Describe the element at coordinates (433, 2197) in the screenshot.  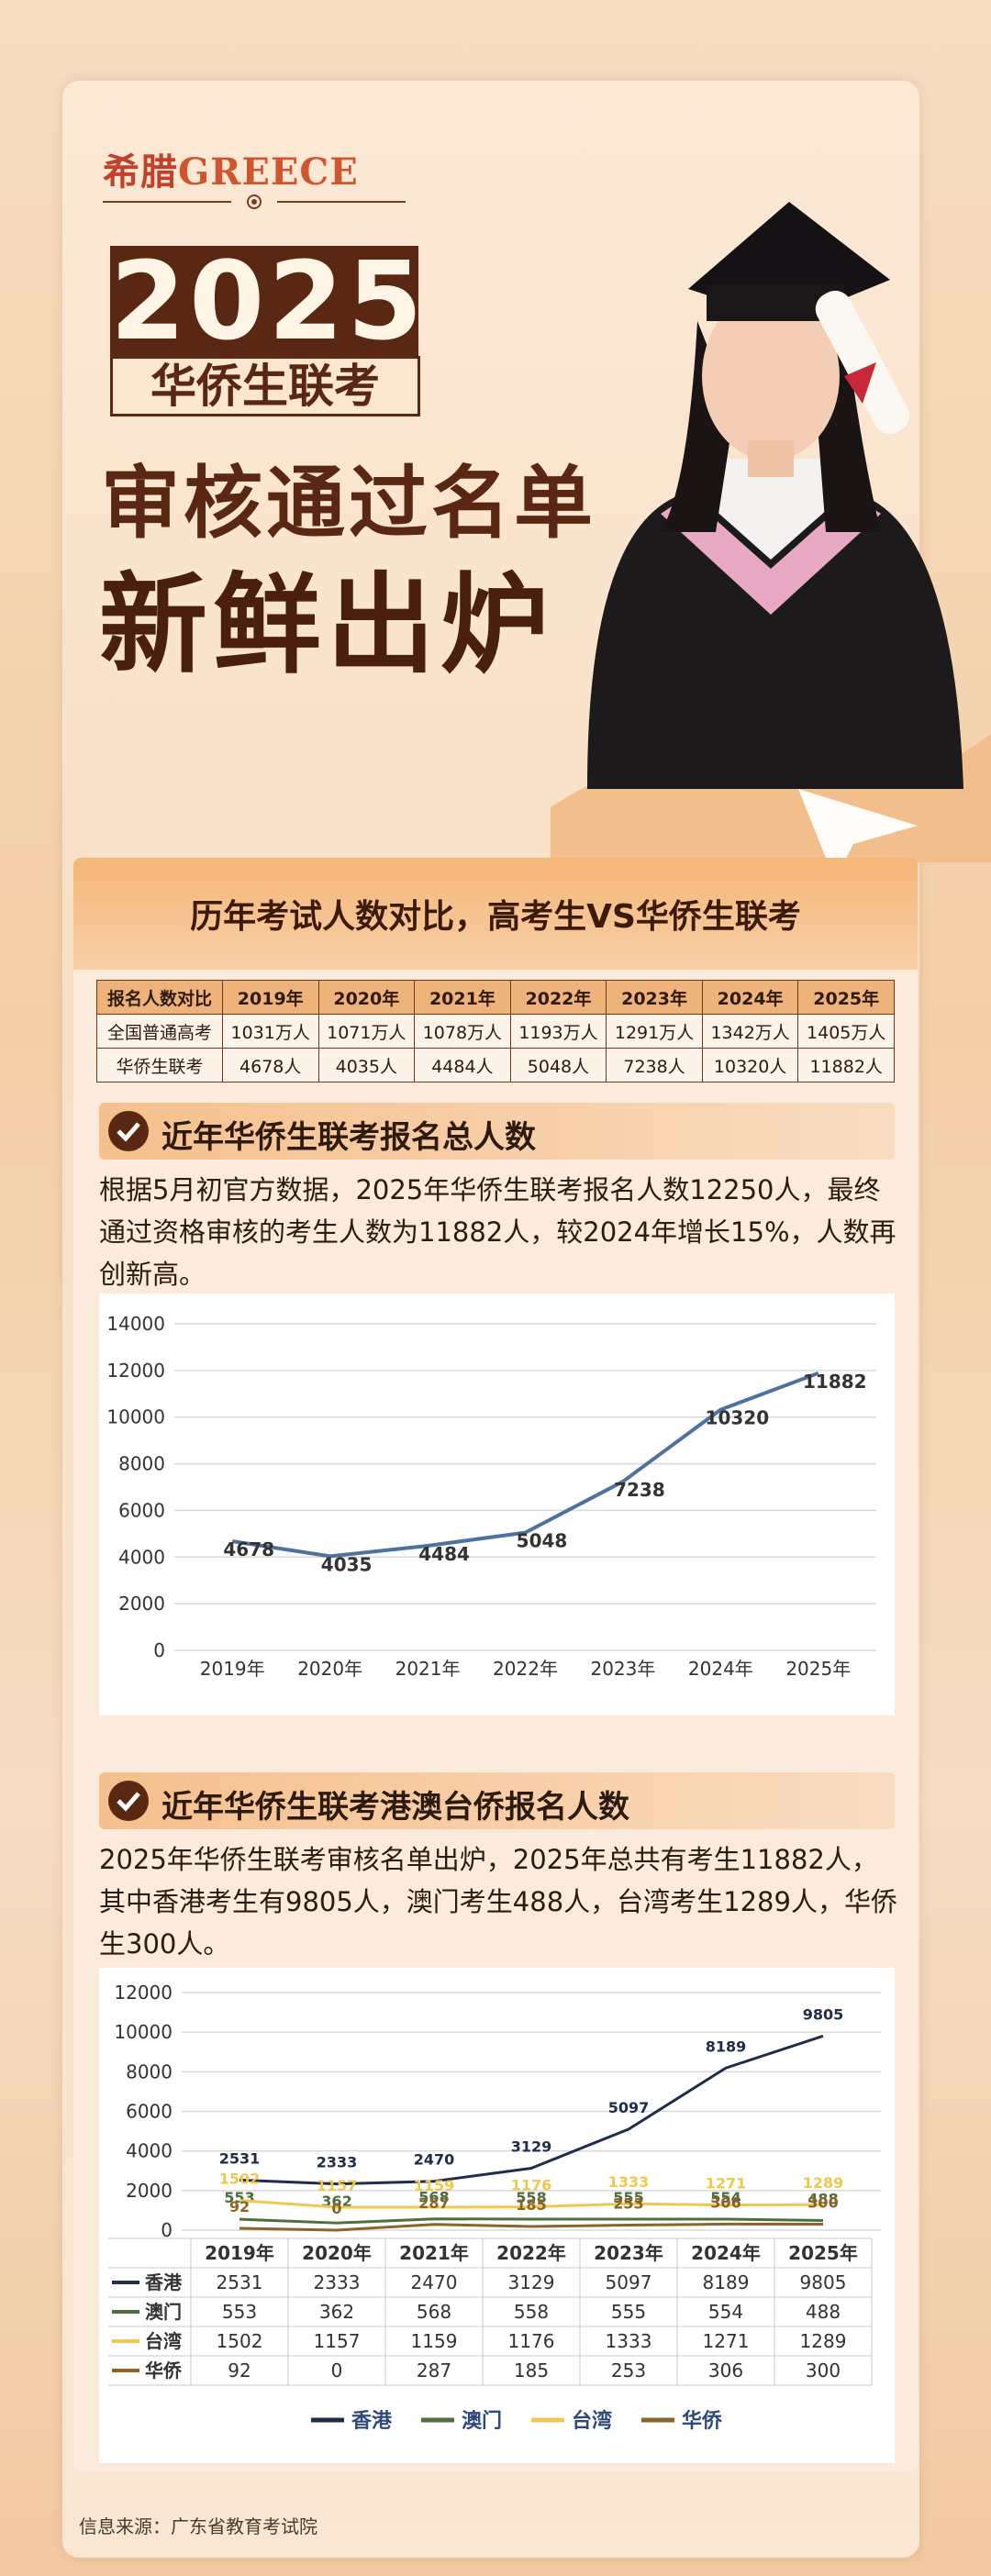
I see `data-label: 568` at that location.